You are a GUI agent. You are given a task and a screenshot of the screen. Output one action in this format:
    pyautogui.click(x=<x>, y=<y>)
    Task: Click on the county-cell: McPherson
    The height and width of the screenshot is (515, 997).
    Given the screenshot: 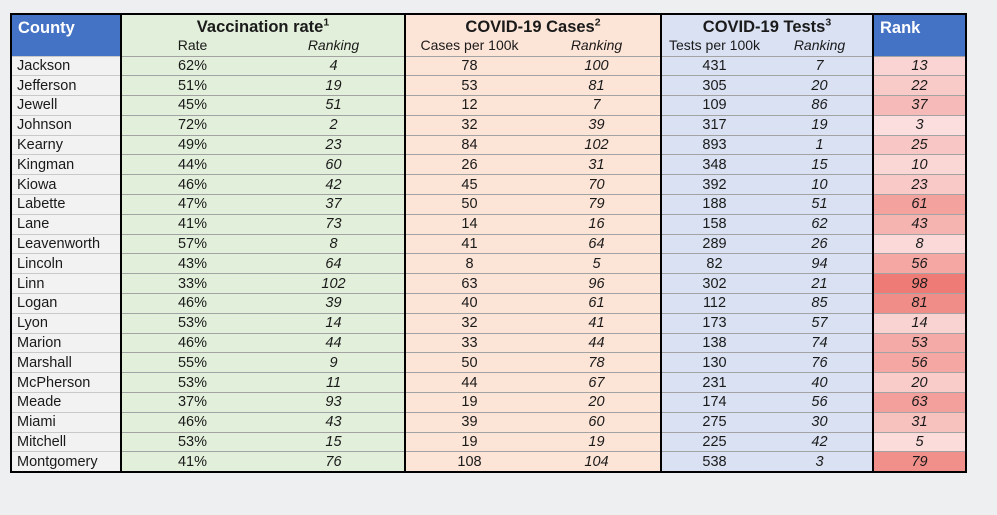 What is the action you would take?
    pyautogui.click(x=66, y=382)
    